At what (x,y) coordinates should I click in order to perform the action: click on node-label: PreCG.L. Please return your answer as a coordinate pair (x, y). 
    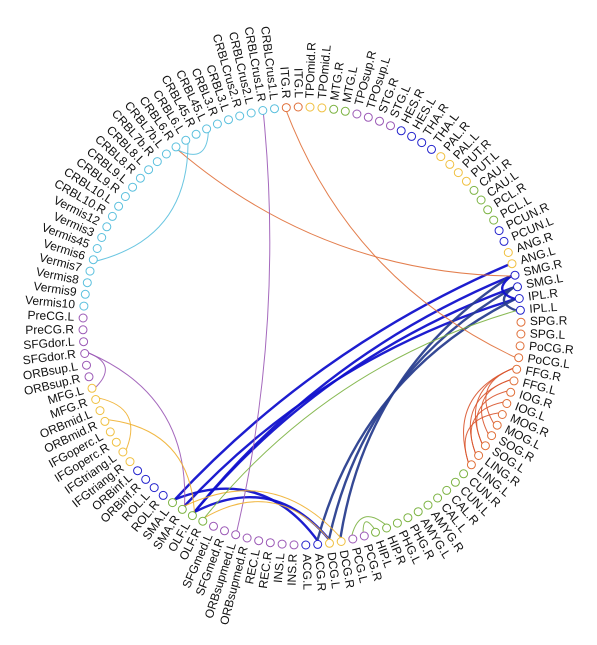
    Looking at the image, I should click on (50, 316).